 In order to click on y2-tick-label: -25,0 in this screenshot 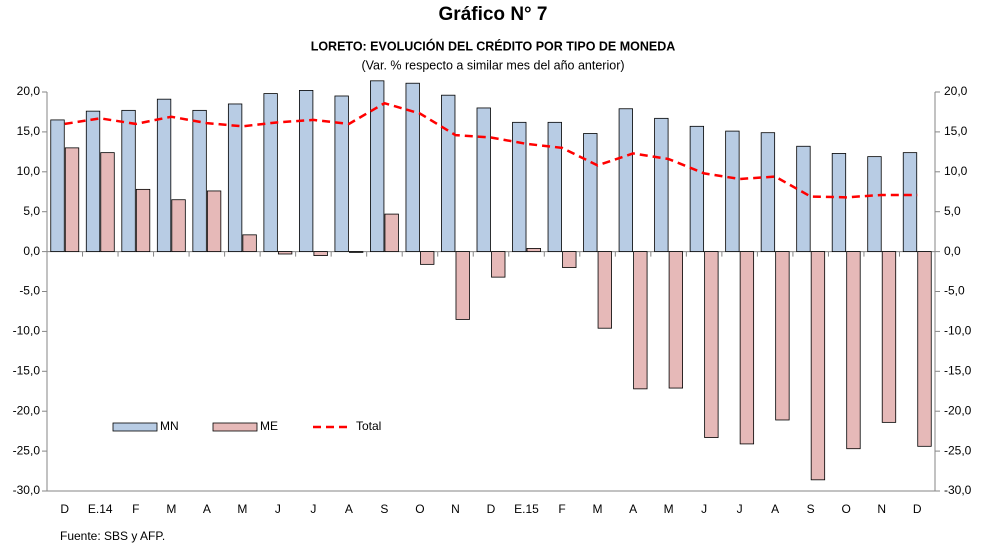, I will do `click(958, 450)`.